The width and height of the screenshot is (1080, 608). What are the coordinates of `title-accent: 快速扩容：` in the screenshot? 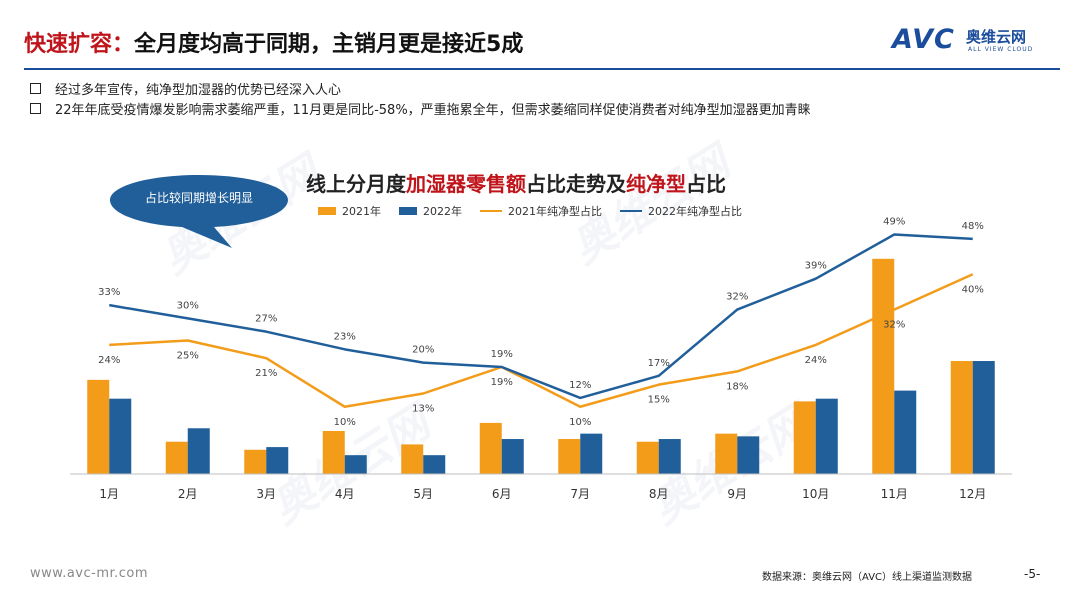 It's located at (79, 44).